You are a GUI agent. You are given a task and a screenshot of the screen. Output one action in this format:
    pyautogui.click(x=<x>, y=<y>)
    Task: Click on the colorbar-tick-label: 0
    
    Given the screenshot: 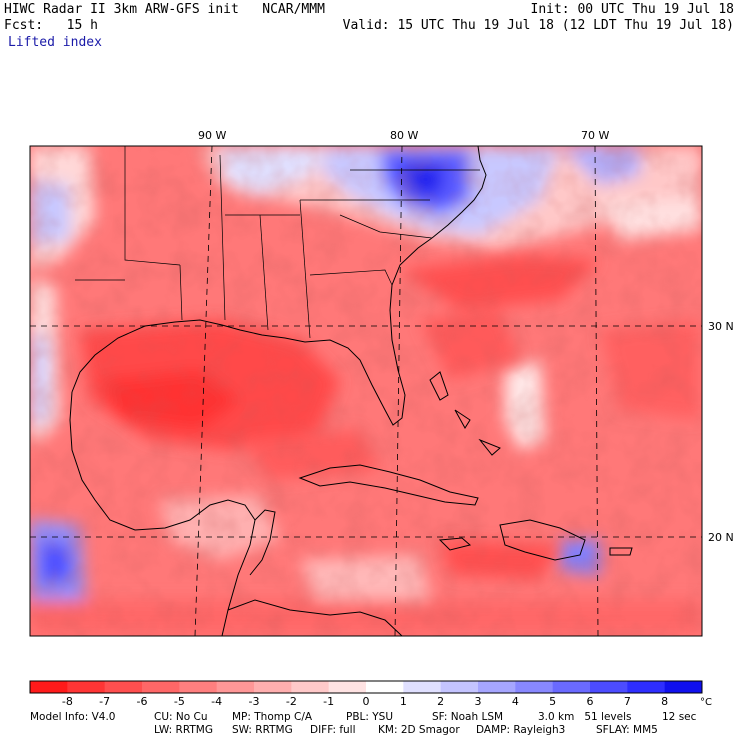 What is the action you would take?
    pyautogui.click(x=366, y=701)
    